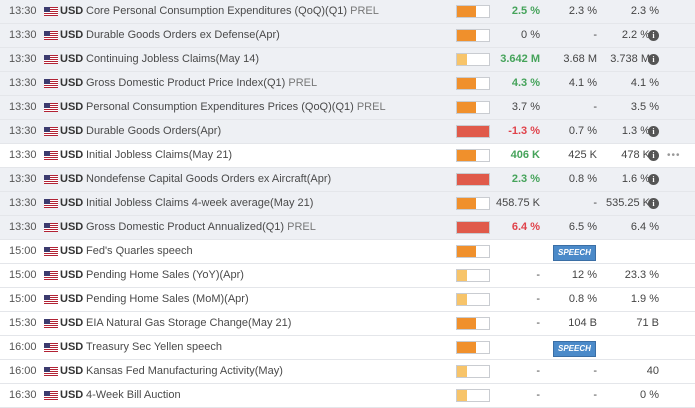 This screenshot has width=695, height=408. I want to click on event-row: 15:00 USD Fed's Quarles speech SPEECH, so click(347, 252).